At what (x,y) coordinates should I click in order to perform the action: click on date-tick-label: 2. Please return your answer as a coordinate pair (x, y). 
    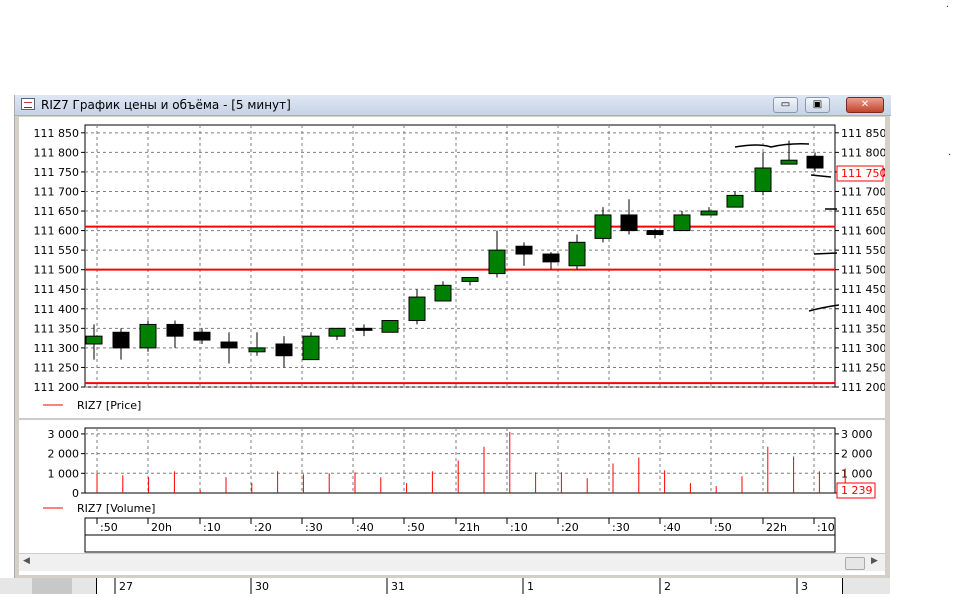
    Looking at the image, I should click on (667, 586).